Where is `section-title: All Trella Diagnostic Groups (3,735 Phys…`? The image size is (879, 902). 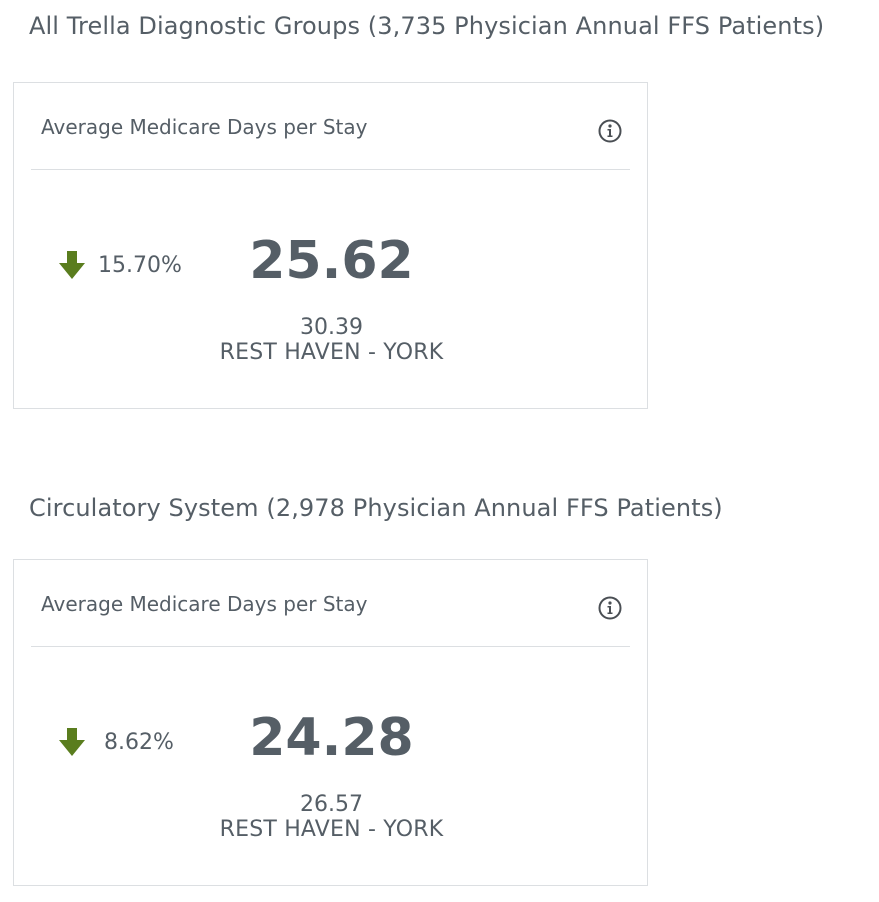
section-title: All Trella Diagnostic Groups (3,735 Phys… is located at coordinates (427, 26).